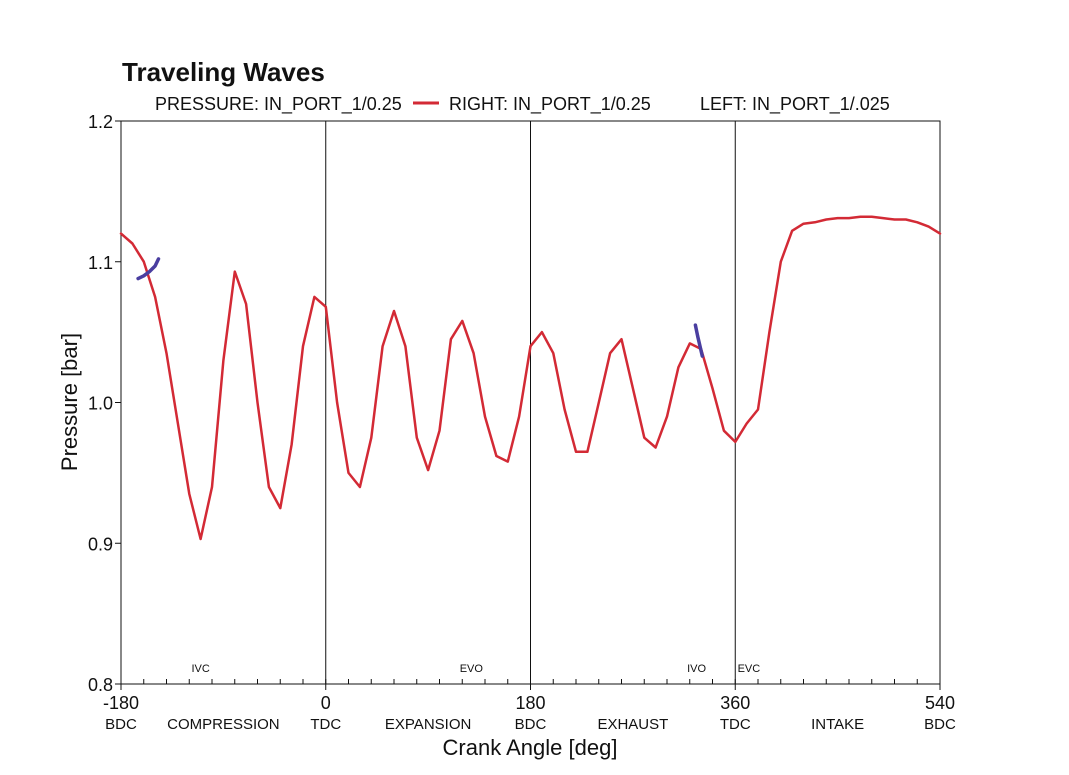 Image resolution: width=1069 pixels, height=775 pixels. Describe the element at coordinates (696, 669) in the screenshot. I see `event-label: IVO` at that location.